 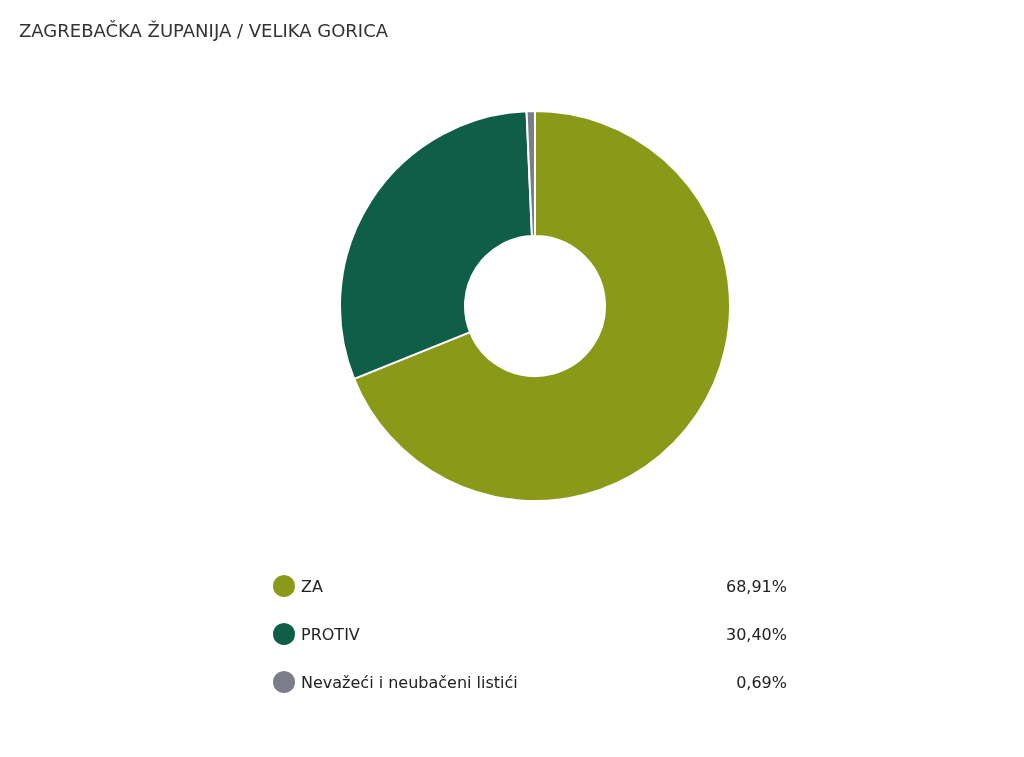 I want to click on legend-label: Nevažeći i neubačeni listići, so click(x=409, y=682).